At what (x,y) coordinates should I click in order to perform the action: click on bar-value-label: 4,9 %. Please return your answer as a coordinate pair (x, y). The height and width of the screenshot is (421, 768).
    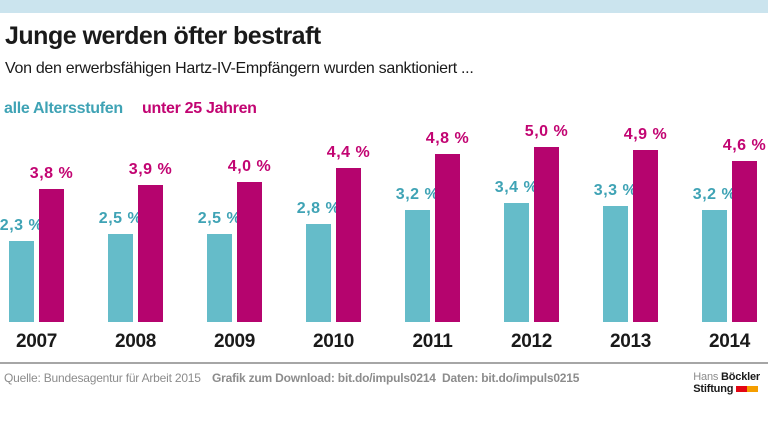
    Looking at the image, I should click on (645, 134).